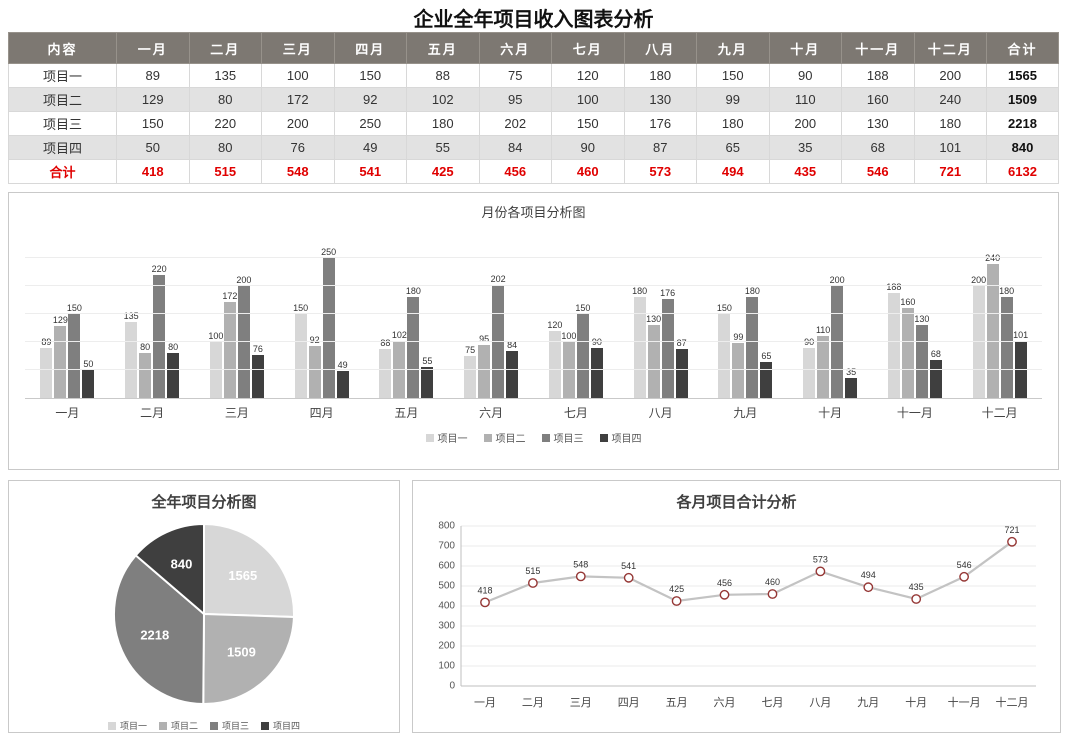 The height and width of the screenshot is (739, 1067). I want to click on bar-column: 150, so click(300, 350).